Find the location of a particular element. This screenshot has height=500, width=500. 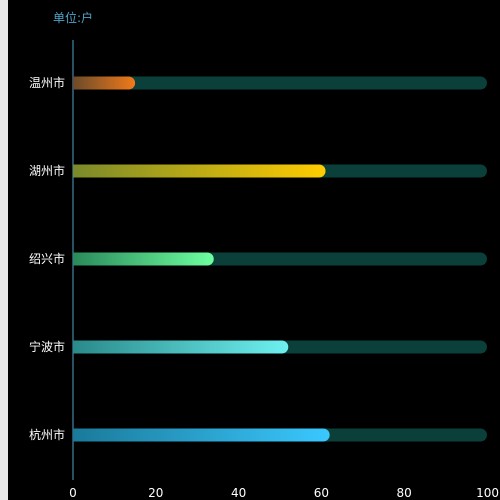

x-tick-label: 100 is located at coordinates (487, 493).